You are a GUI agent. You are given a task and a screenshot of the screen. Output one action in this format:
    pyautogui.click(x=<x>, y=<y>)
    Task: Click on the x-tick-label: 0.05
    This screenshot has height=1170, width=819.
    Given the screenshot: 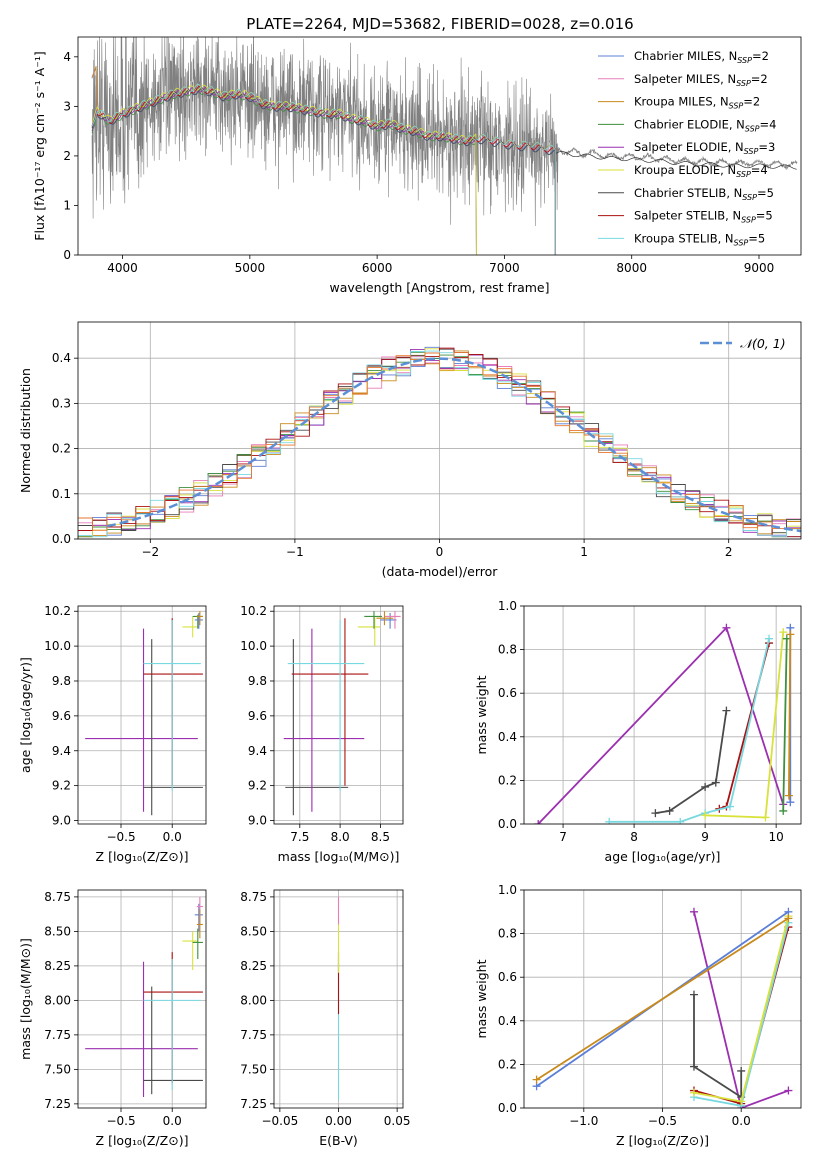 What is the action you would take?
    pyautogui.click(x=397, y=1121)
    